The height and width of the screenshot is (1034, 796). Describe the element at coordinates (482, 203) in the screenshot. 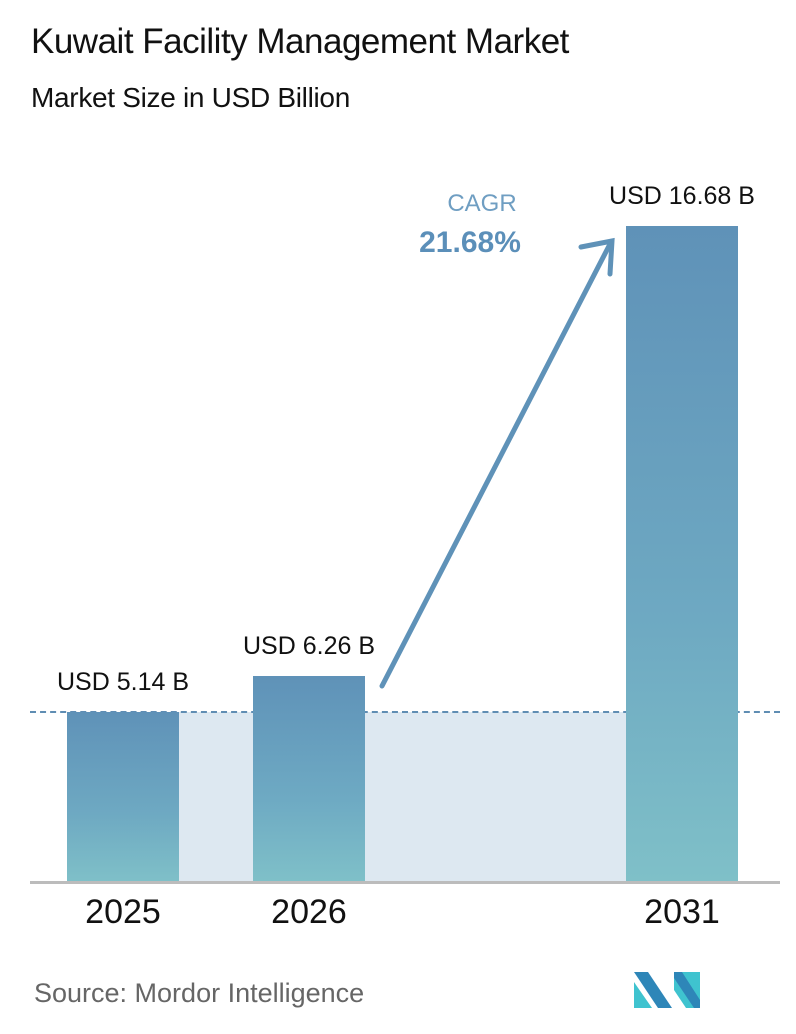

I see `cagr-label: CAGR` at that location.